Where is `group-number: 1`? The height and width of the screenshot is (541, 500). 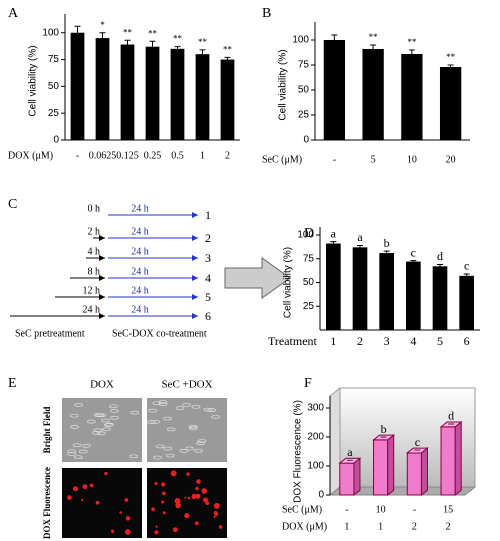 group-number: 1 is located at coordinates (208, 215).